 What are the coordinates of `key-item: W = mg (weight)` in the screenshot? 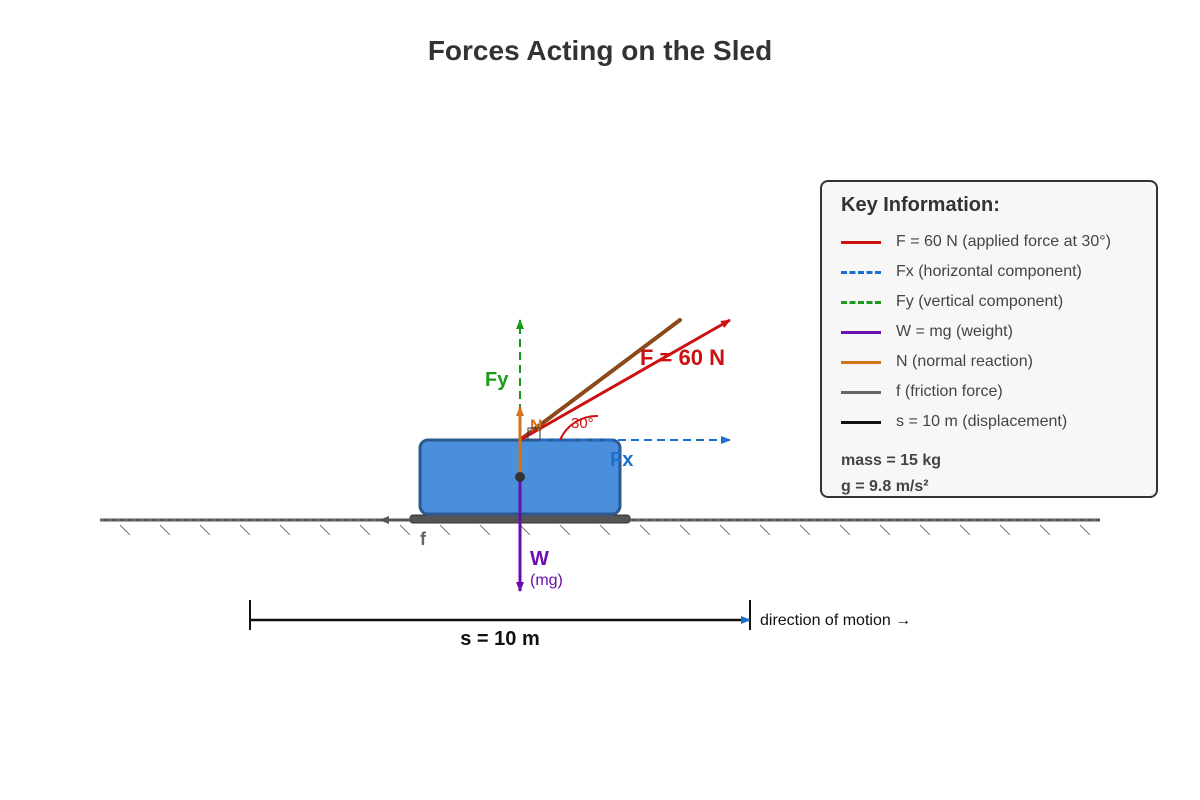 It's located at (996, 332).